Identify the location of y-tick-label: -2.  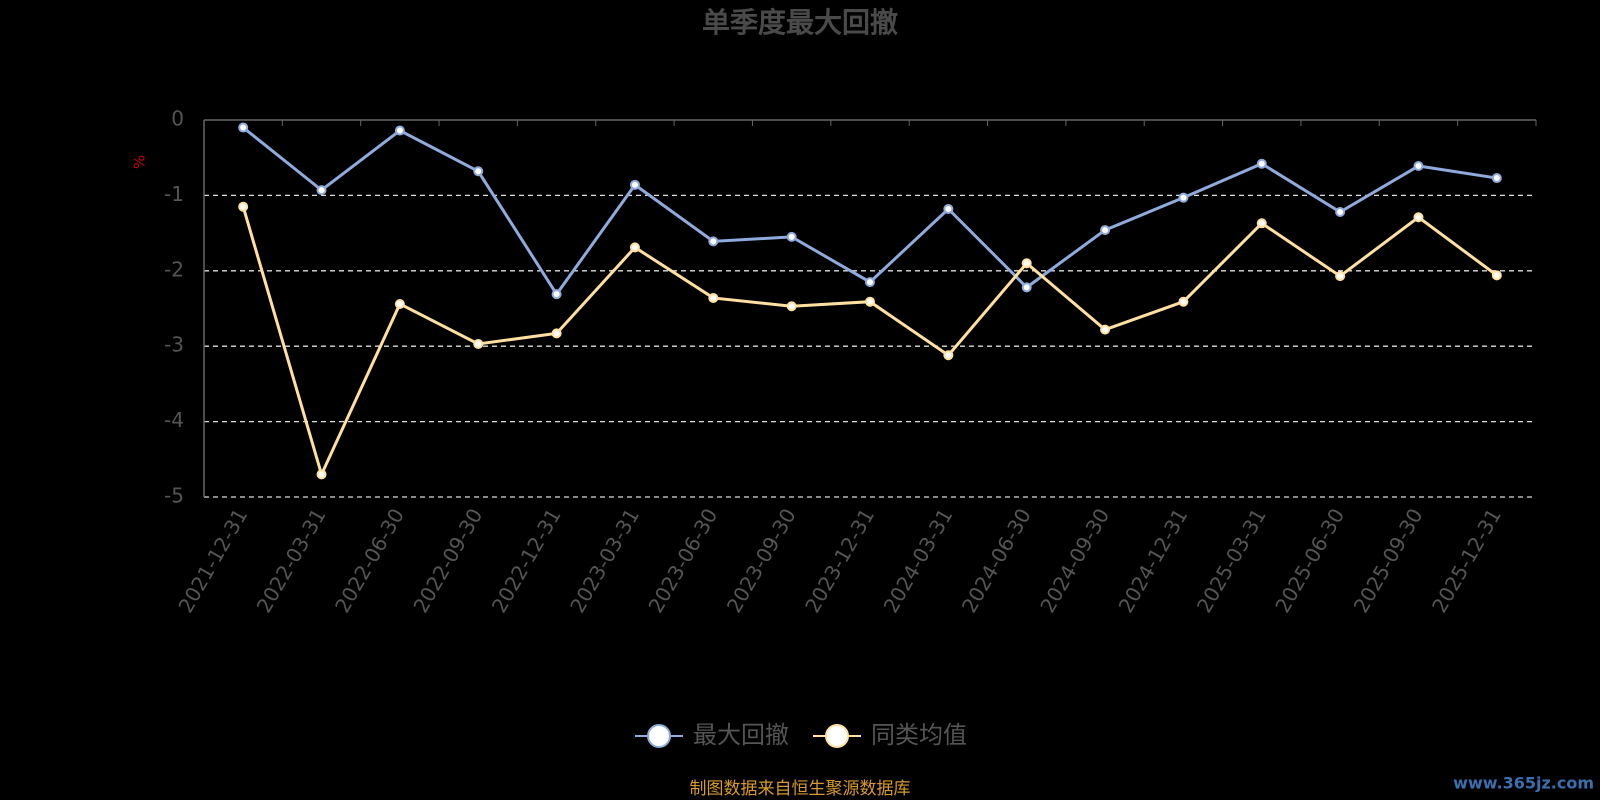
(174, 269).